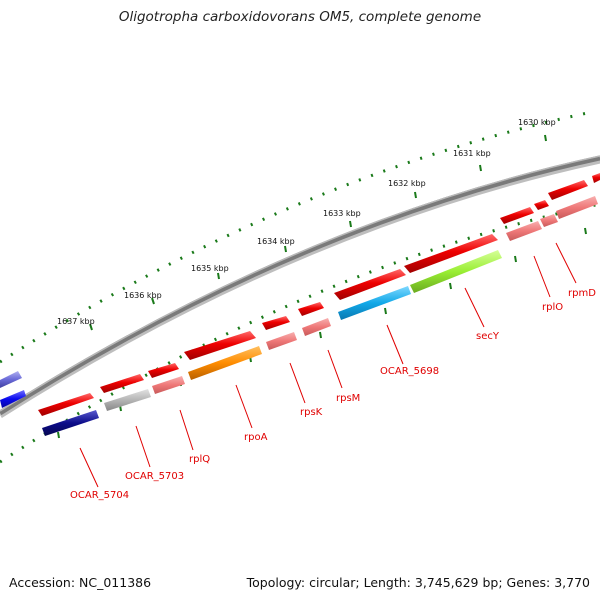 This screenshot has width=600, height=600. What do you see at coordinates (154, 476) in the screenshot?
I see `gene-label-OCAR_5703: OCAR_5703` at bounding box center [154, 476].